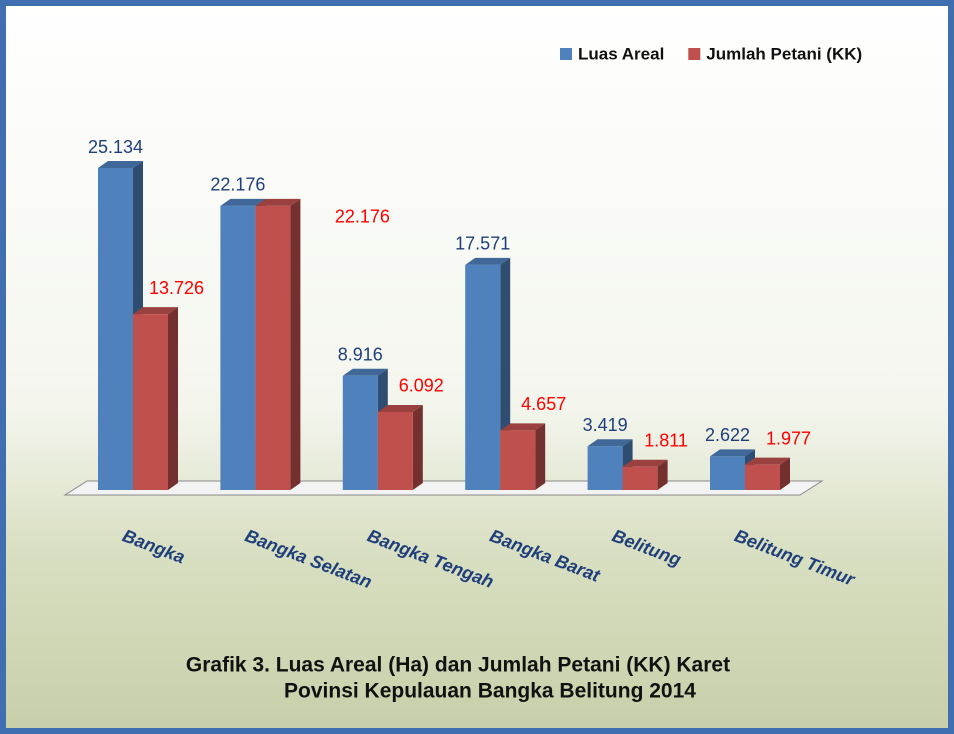 The width and height of the screenshot is (954, 734). Describe the element at coordinates (727, 435) in the screenshot. I see `data-label: 2.622` at that location.